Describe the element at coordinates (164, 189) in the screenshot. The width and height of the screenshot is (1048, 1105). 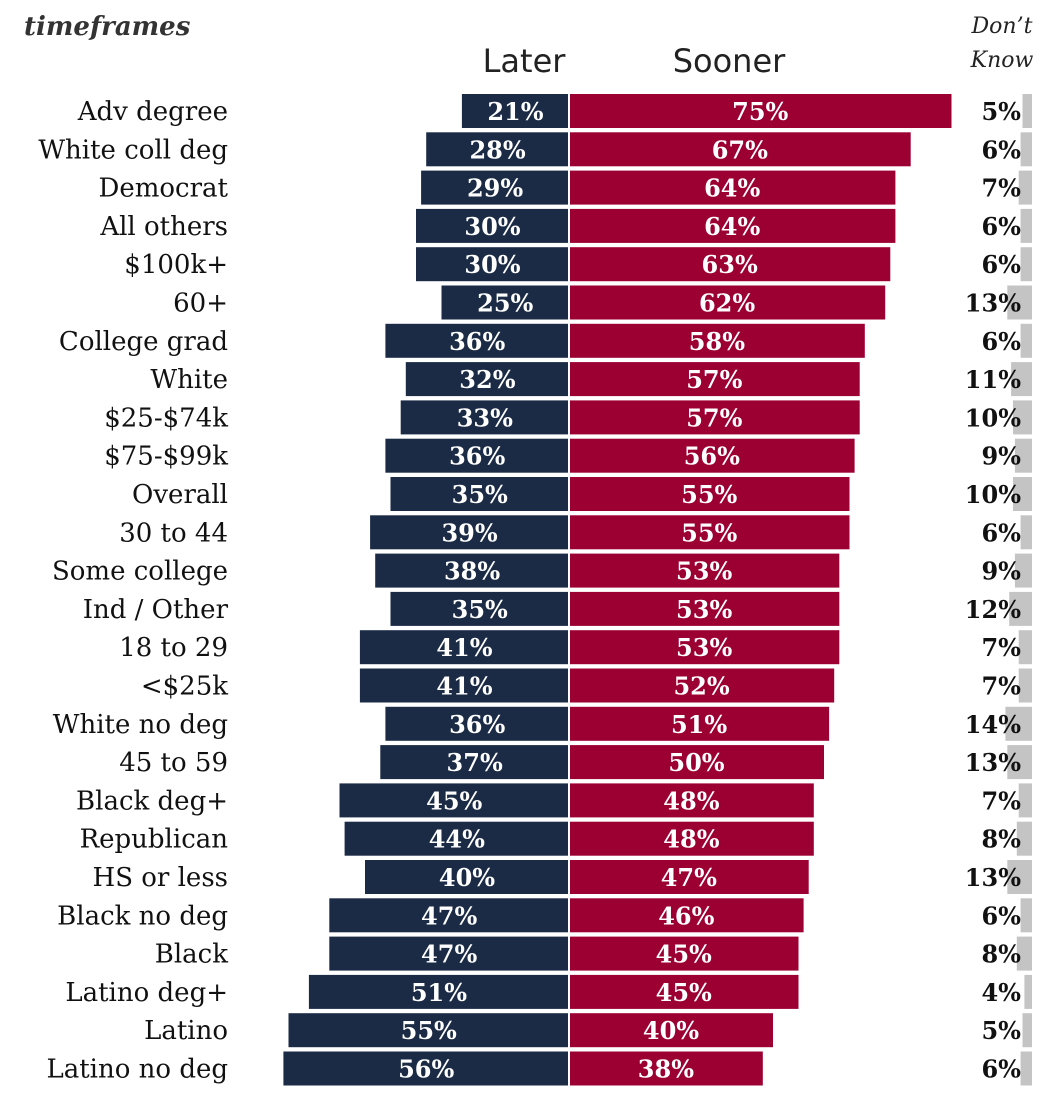
I see `category-label: Democrat` at that location.